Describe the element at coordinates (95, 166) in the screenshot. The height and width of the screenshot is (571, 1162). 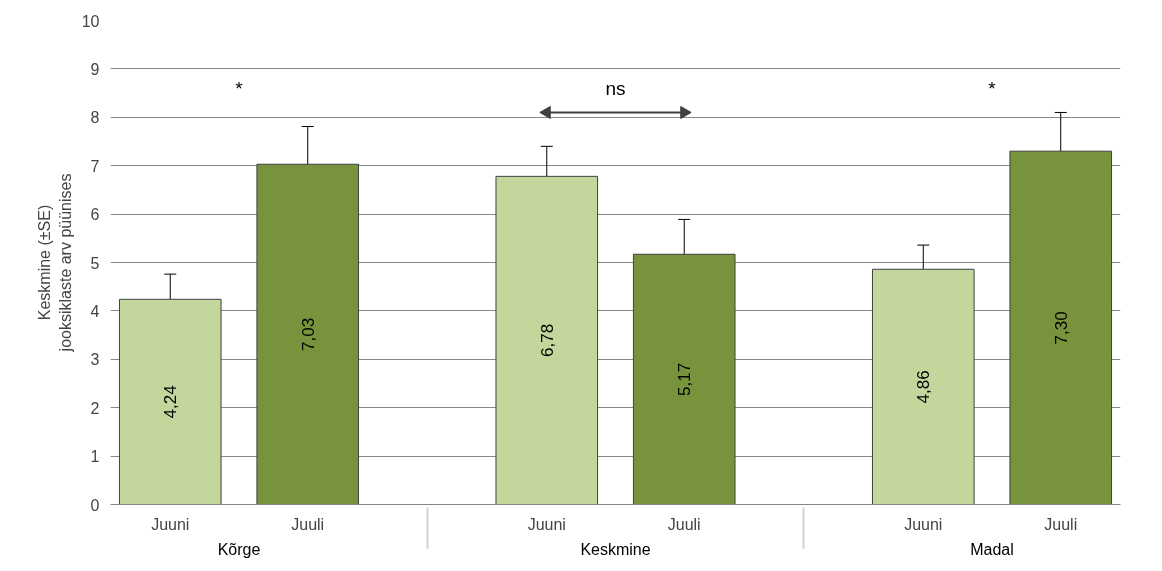
I see `y-tick-label: 7` at that location.